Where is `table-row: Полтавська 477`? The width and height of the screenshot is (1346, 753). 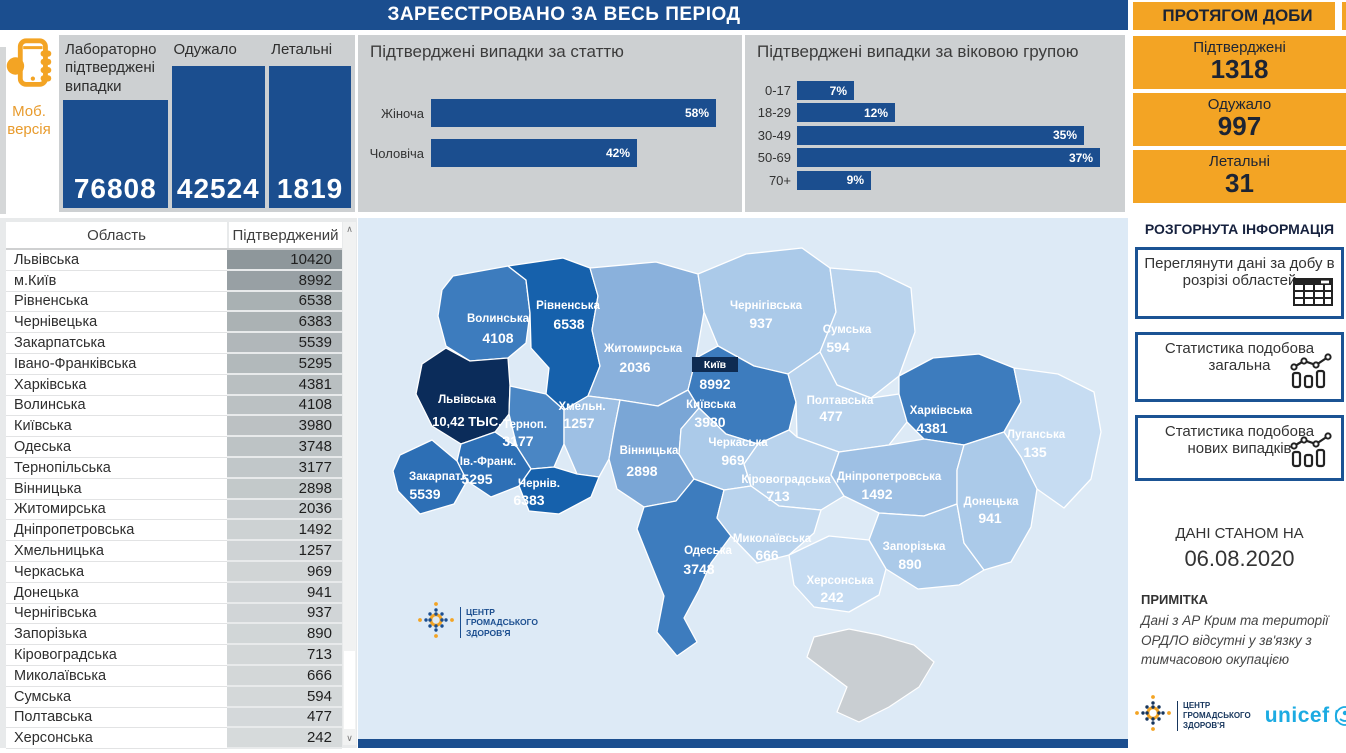
table-row: Полтавська 477 is located at coordinates (174, 718).